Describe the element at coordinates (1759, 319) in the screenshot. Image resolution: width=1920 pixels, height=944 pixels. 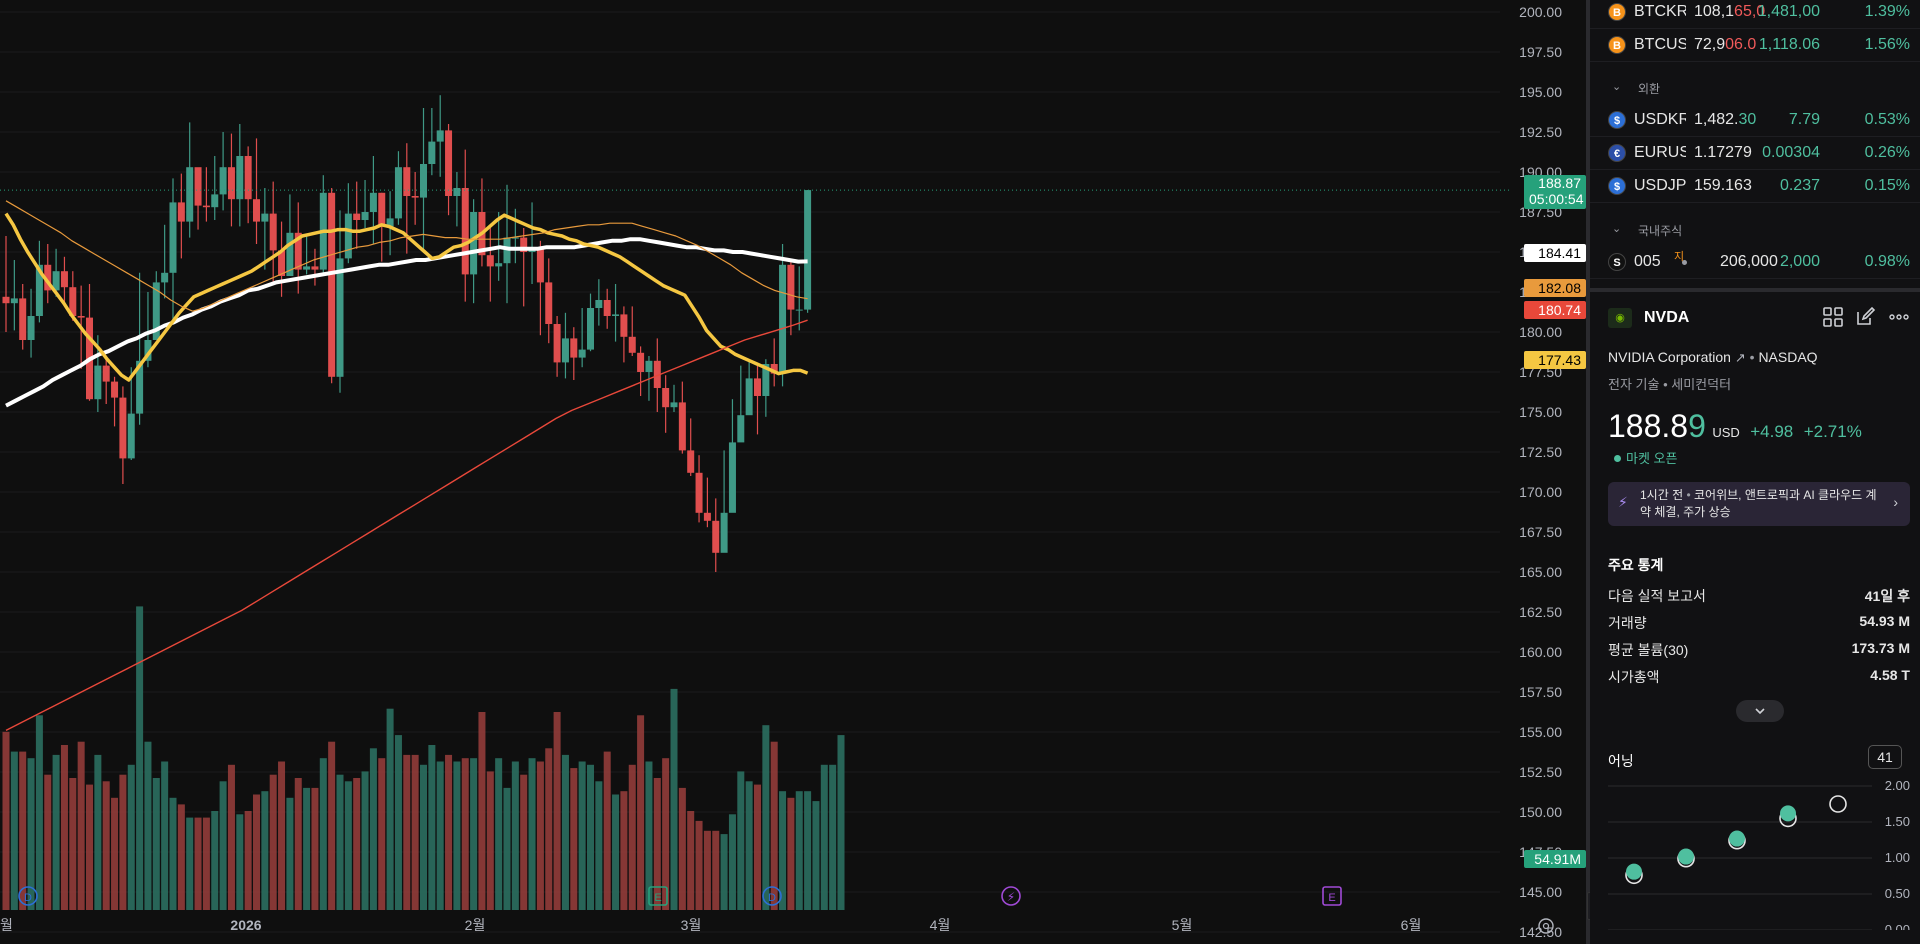
I see `detail-header: ◉ NVDA` at that location.